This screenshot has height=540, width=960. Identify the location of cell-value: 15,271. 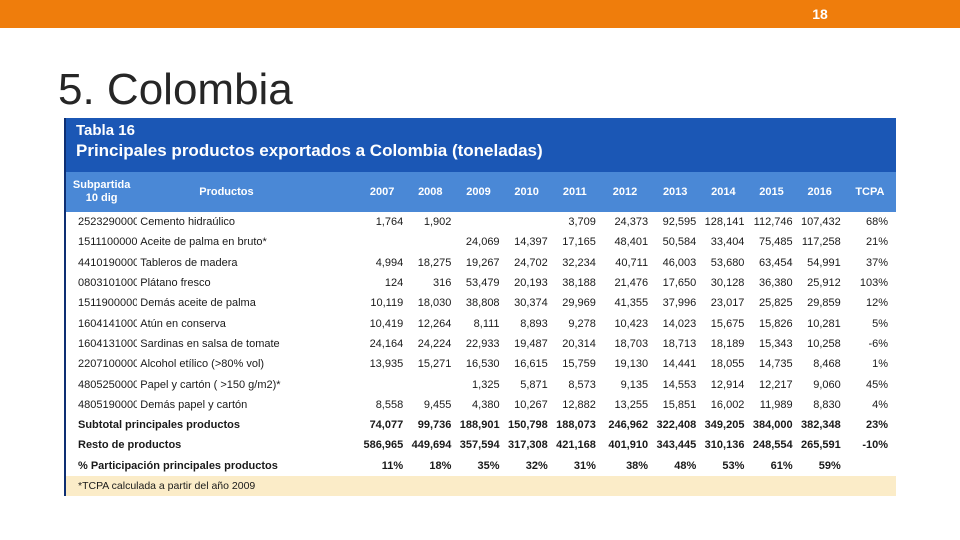
(434, 364).